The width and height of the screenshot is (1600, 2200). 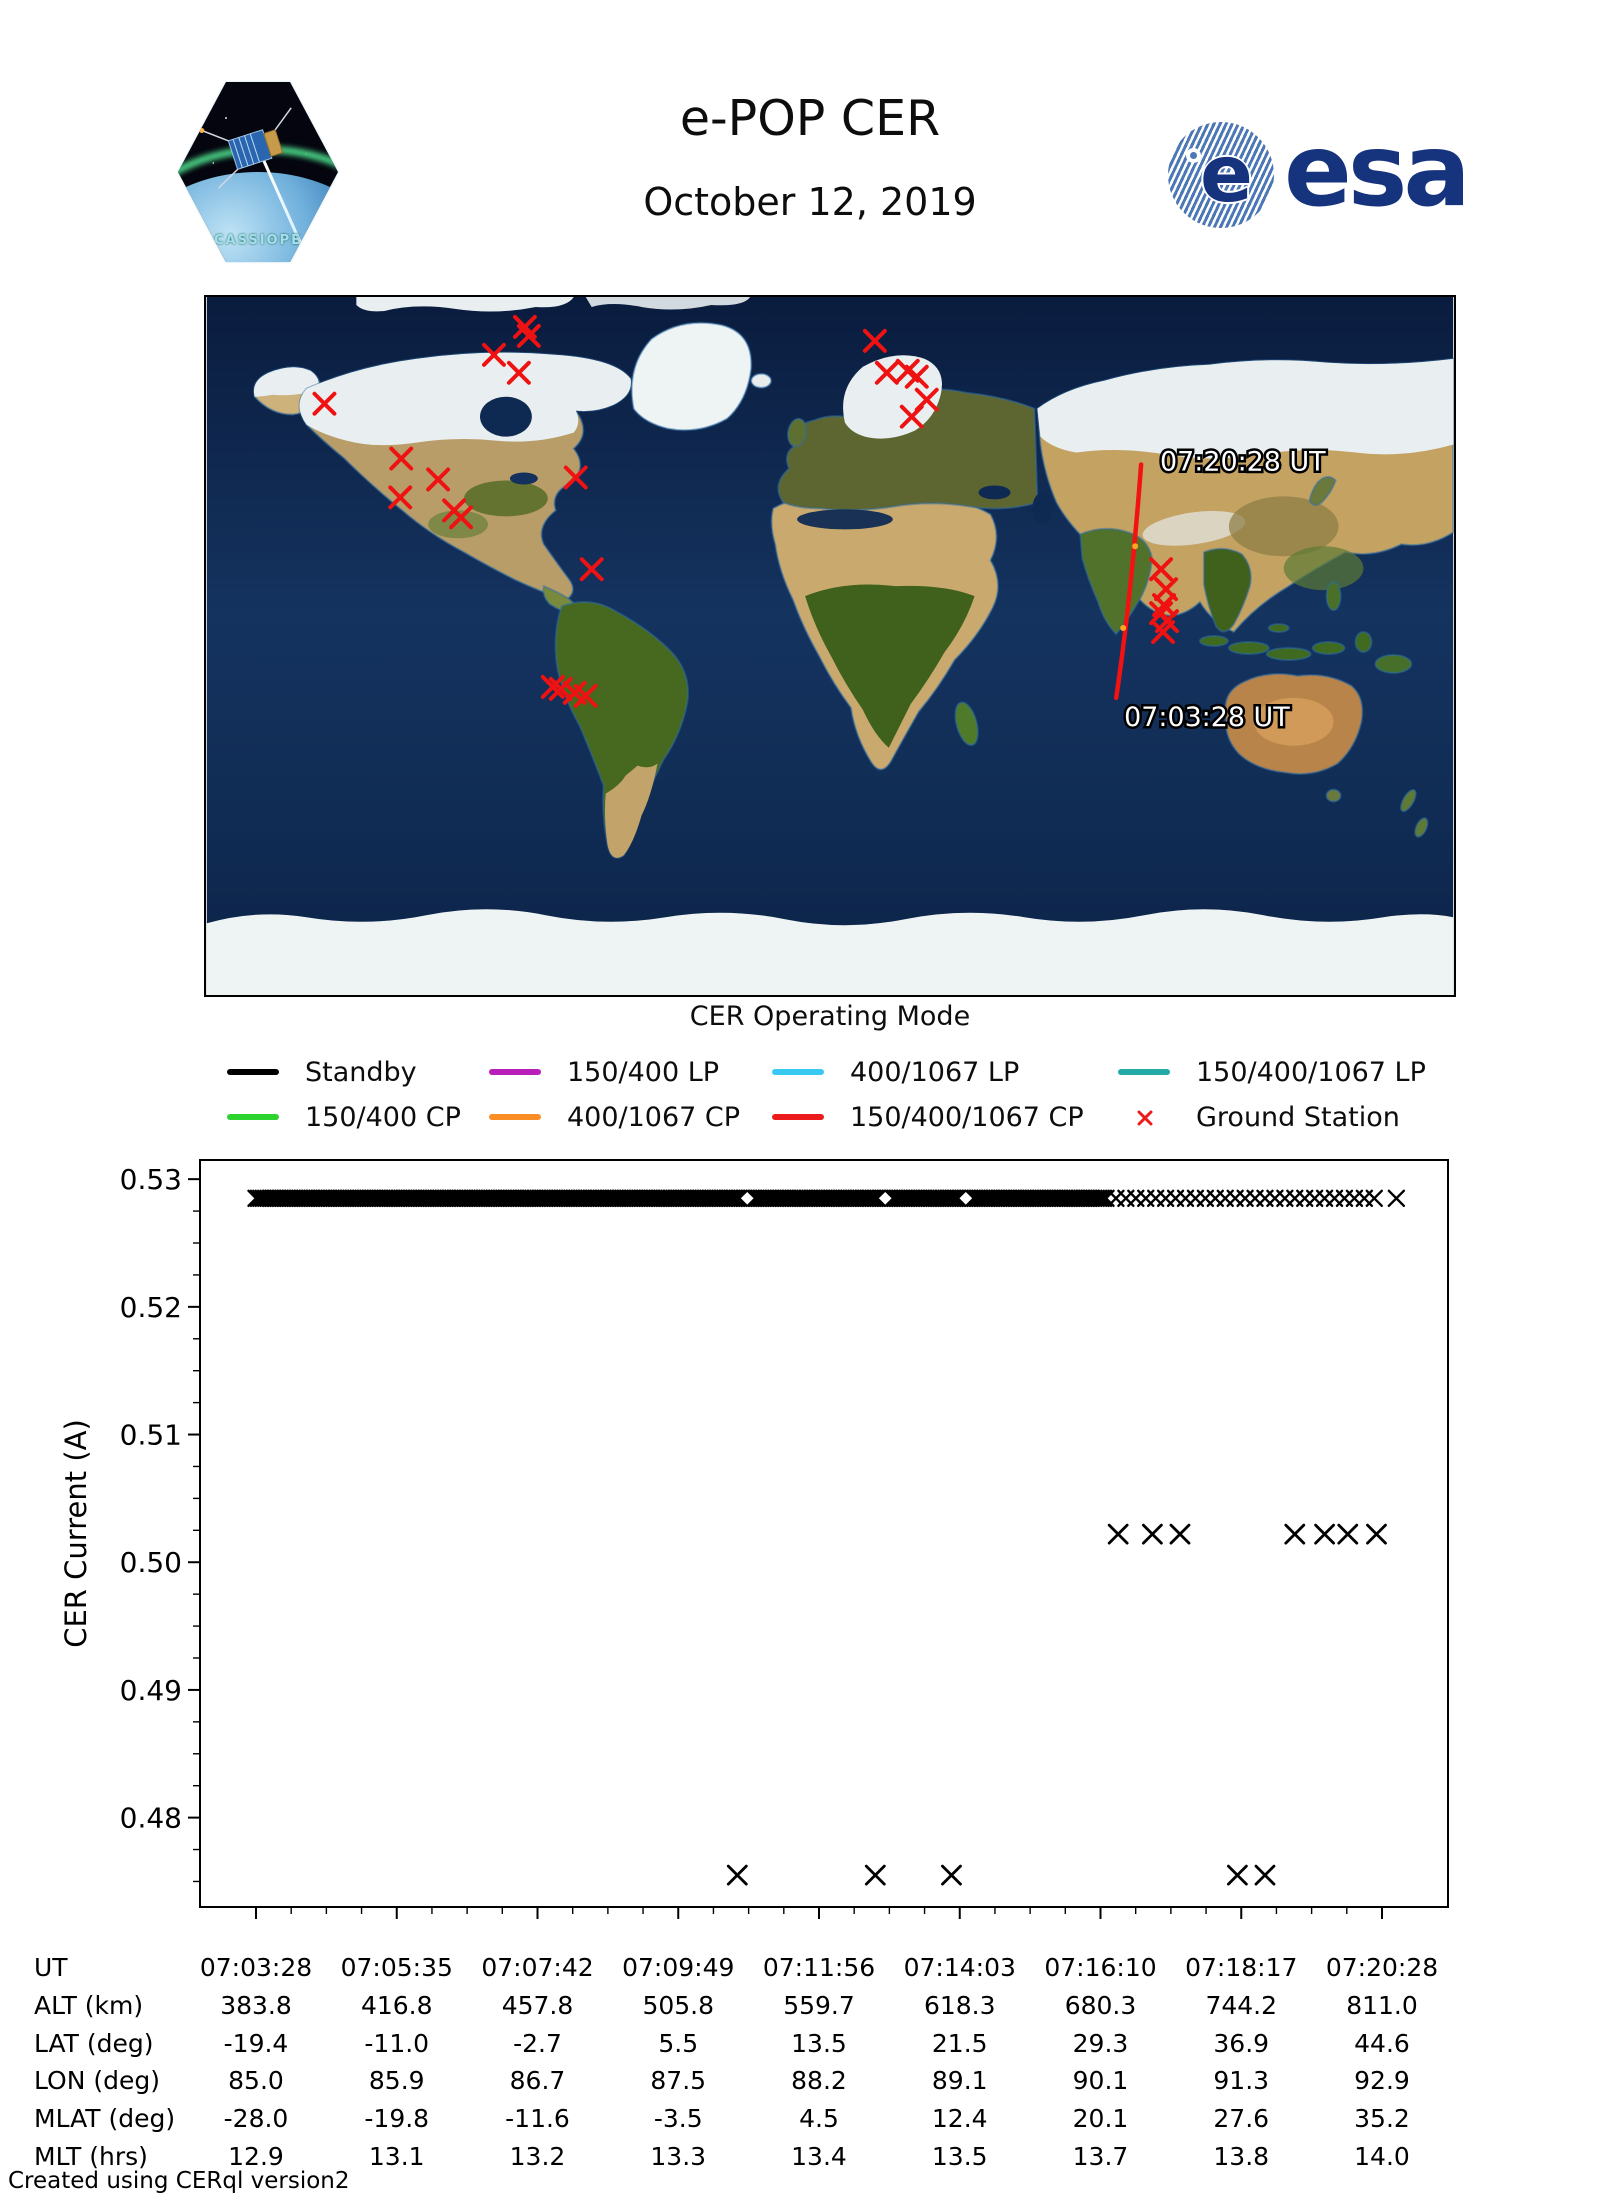 I want to click on table-cell: 07:09:49, so click(x=678, y=1967).